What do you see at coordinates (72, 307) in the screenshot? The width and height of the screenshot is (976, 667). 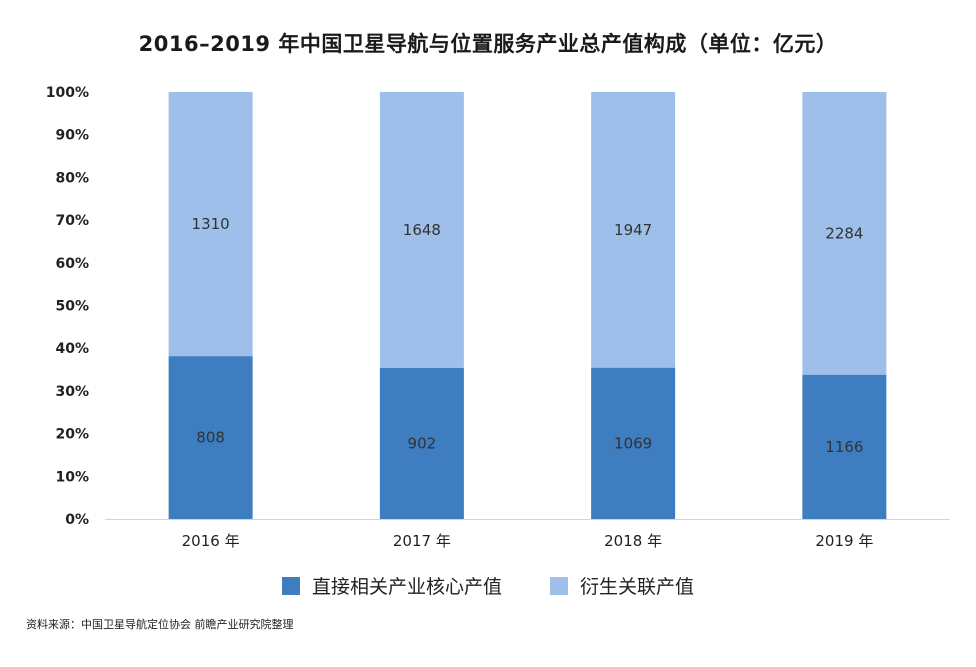 I see `y-tick-label: 50%` at bounding box center [72, 307].